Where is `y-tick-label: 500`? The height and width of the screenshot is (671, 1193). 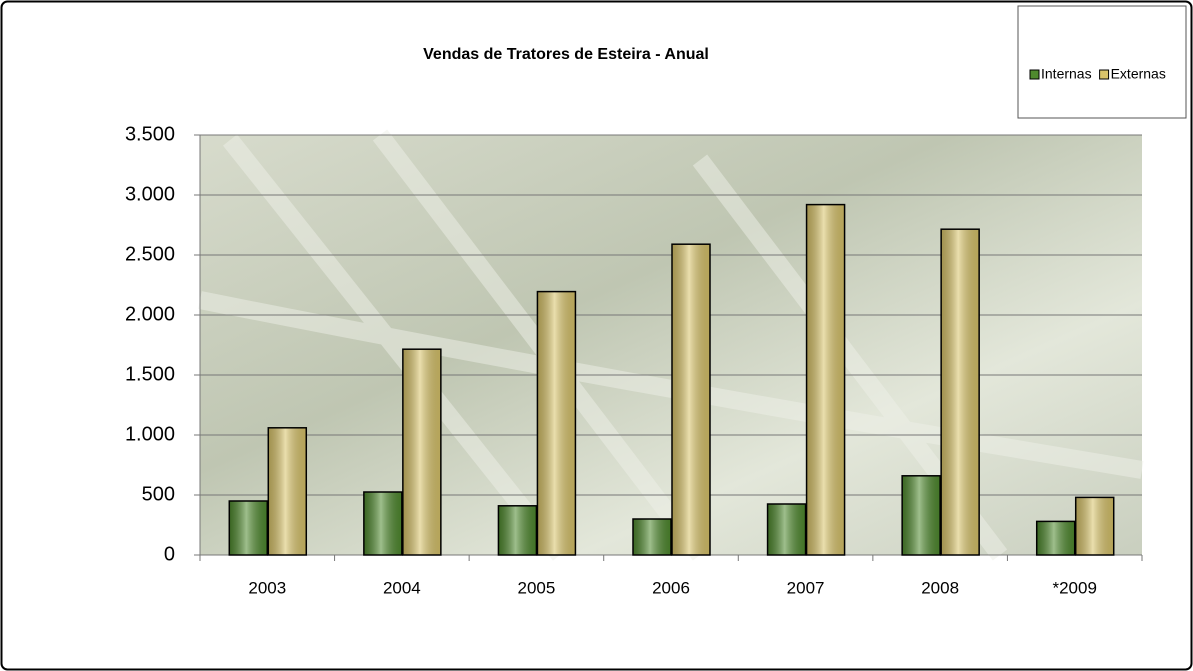 y-tick-label: 500 is located at coordinates (158, 494).